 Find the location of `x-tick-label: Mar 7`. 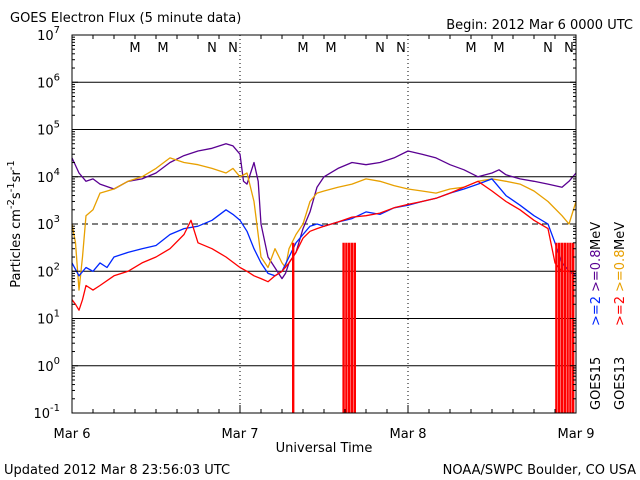

x-tick-label: Mar 7 is located at coordinates (240, 434).